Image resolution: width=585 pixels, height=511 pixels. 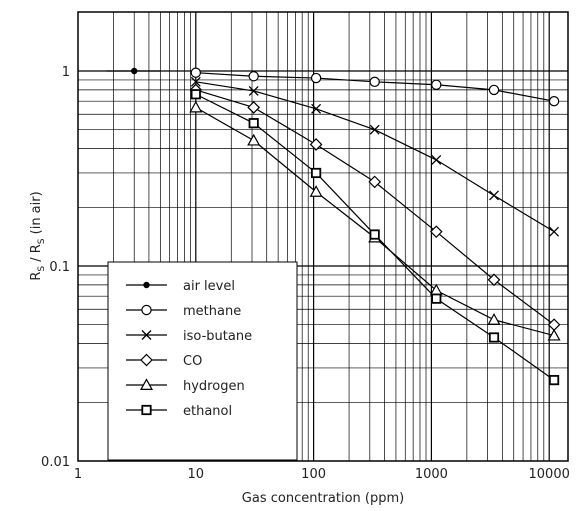 I want to click on legend-item-co: CO, so click(x=164, y=361).